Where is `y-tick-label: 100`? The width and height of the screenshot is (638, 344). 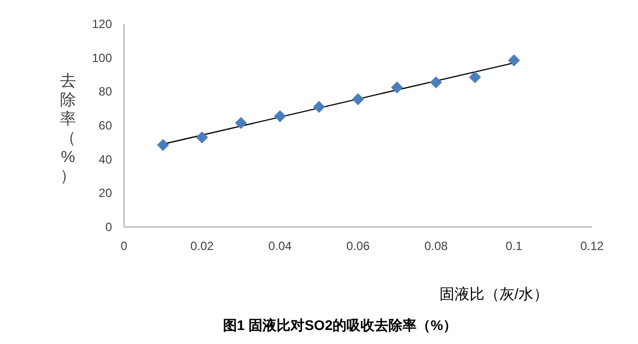
y-tick-label: 100 is located at coordinates (102, 57).